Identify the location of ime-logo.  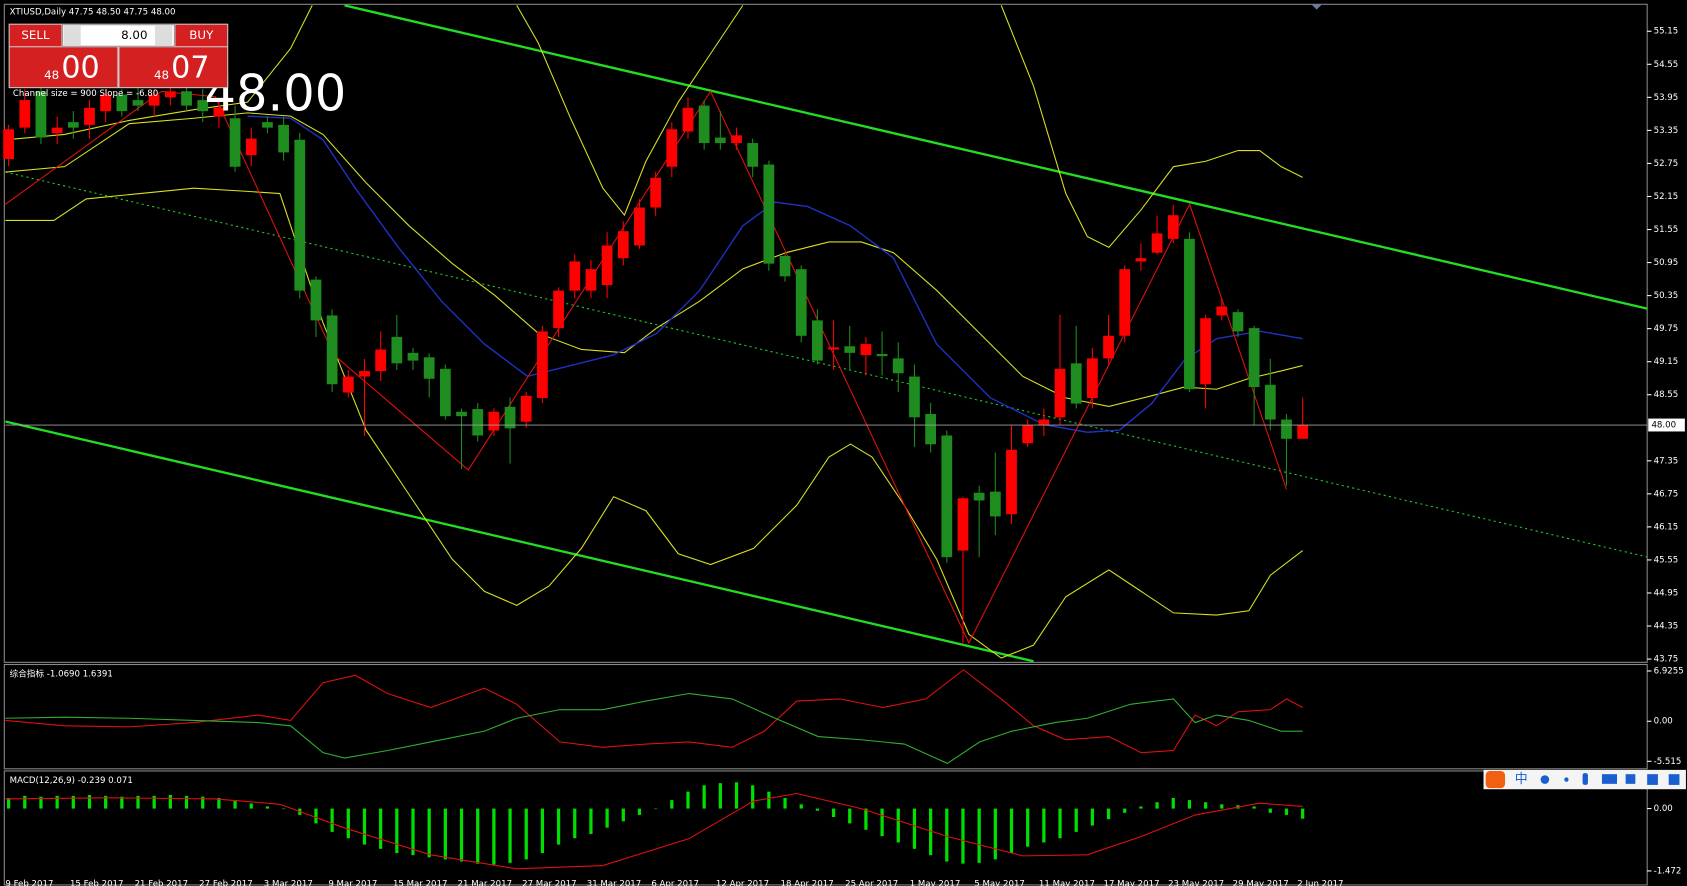
(1495, 779).